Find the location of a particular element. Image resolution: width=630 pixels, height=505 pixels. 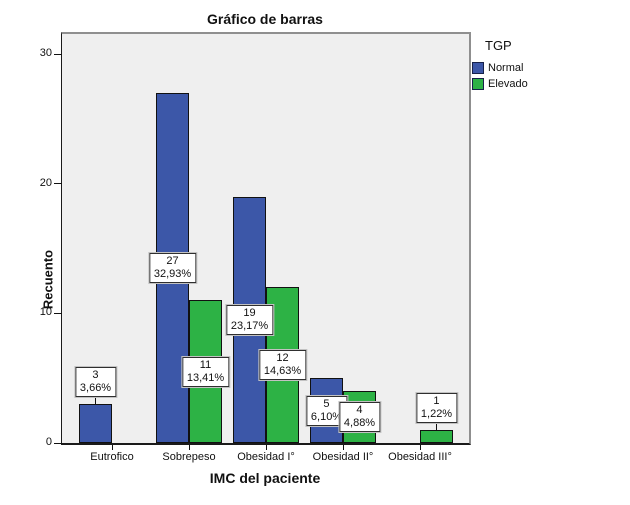

bar-label: 12 14,63% is located at coordinates (282, 365).